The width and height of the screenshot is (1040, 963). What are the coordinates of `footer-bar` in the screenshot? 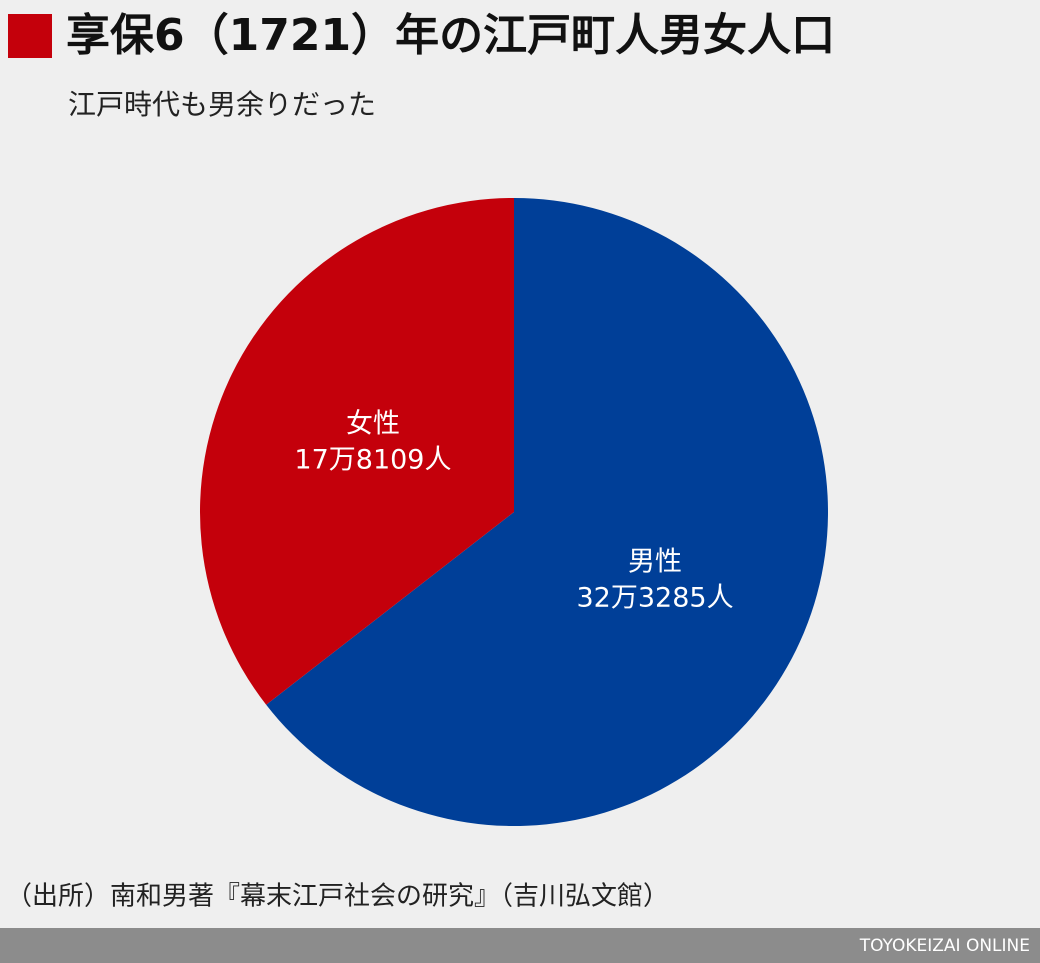 It's located at (520, 945).